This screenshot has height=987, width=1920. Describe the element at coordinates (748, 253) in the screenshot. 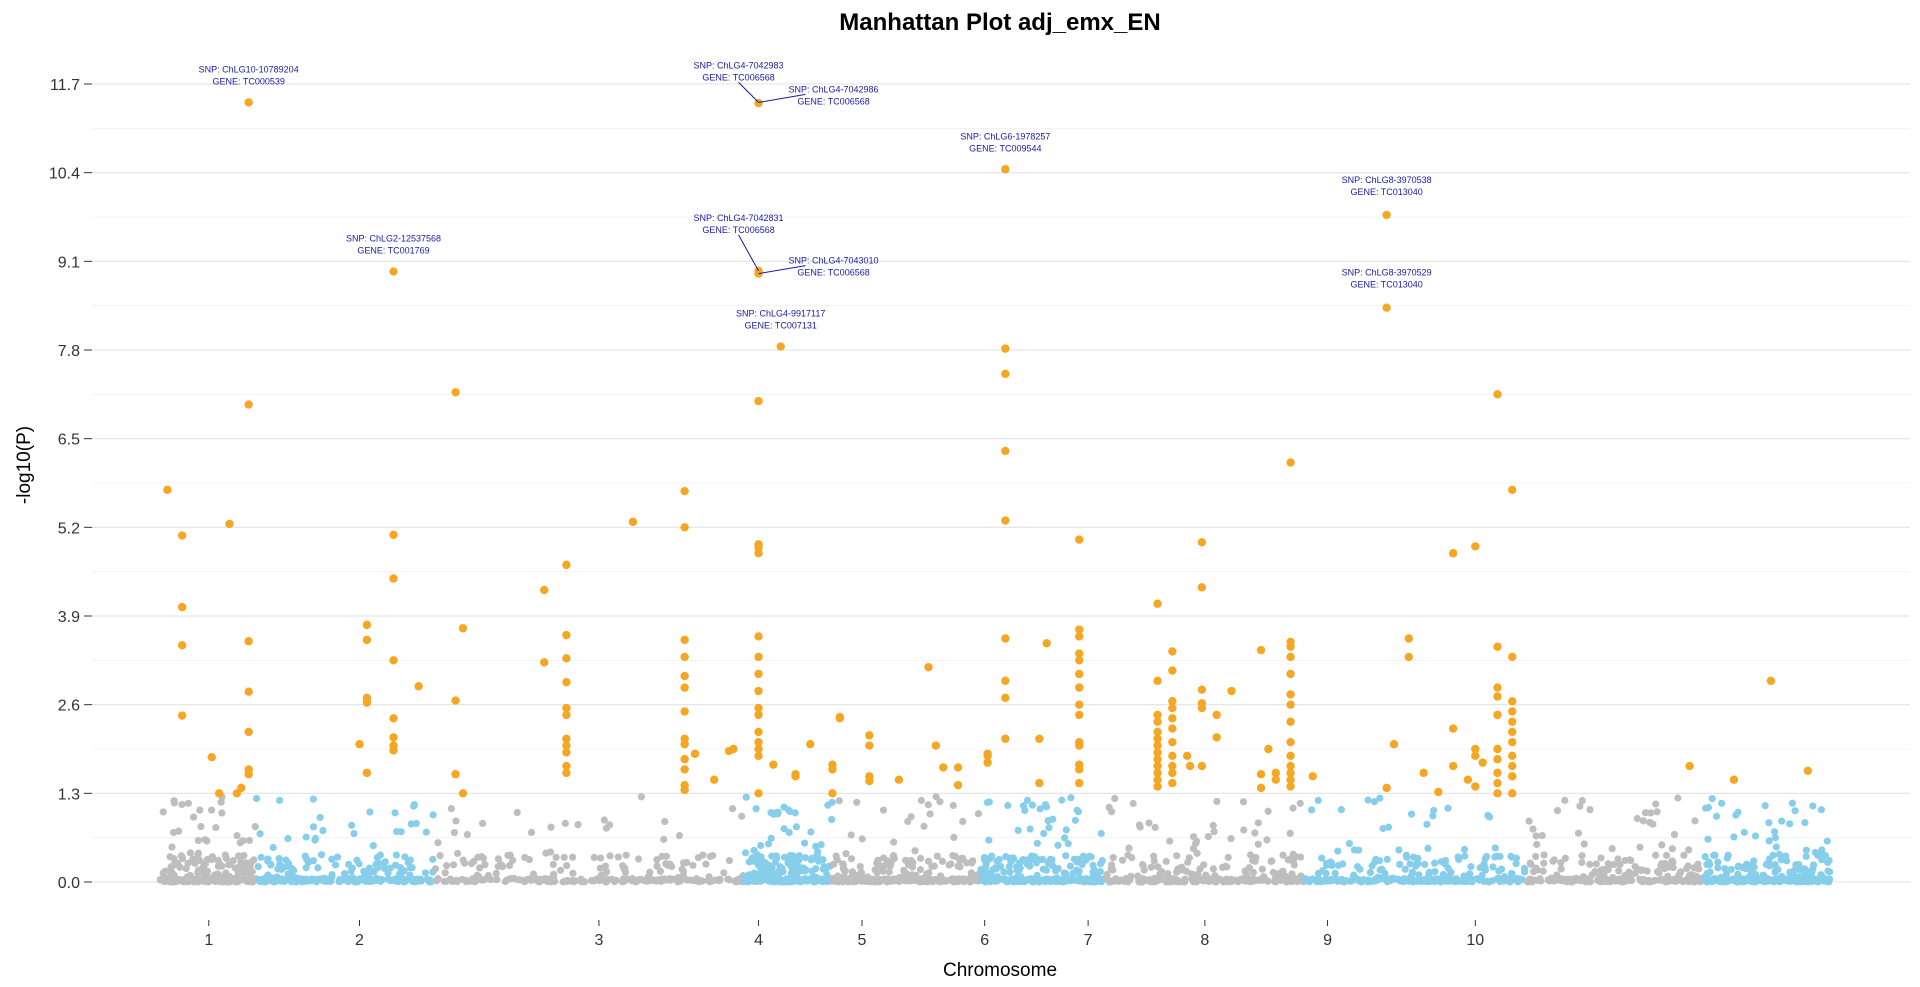

I see `annotation-leader` at that location.